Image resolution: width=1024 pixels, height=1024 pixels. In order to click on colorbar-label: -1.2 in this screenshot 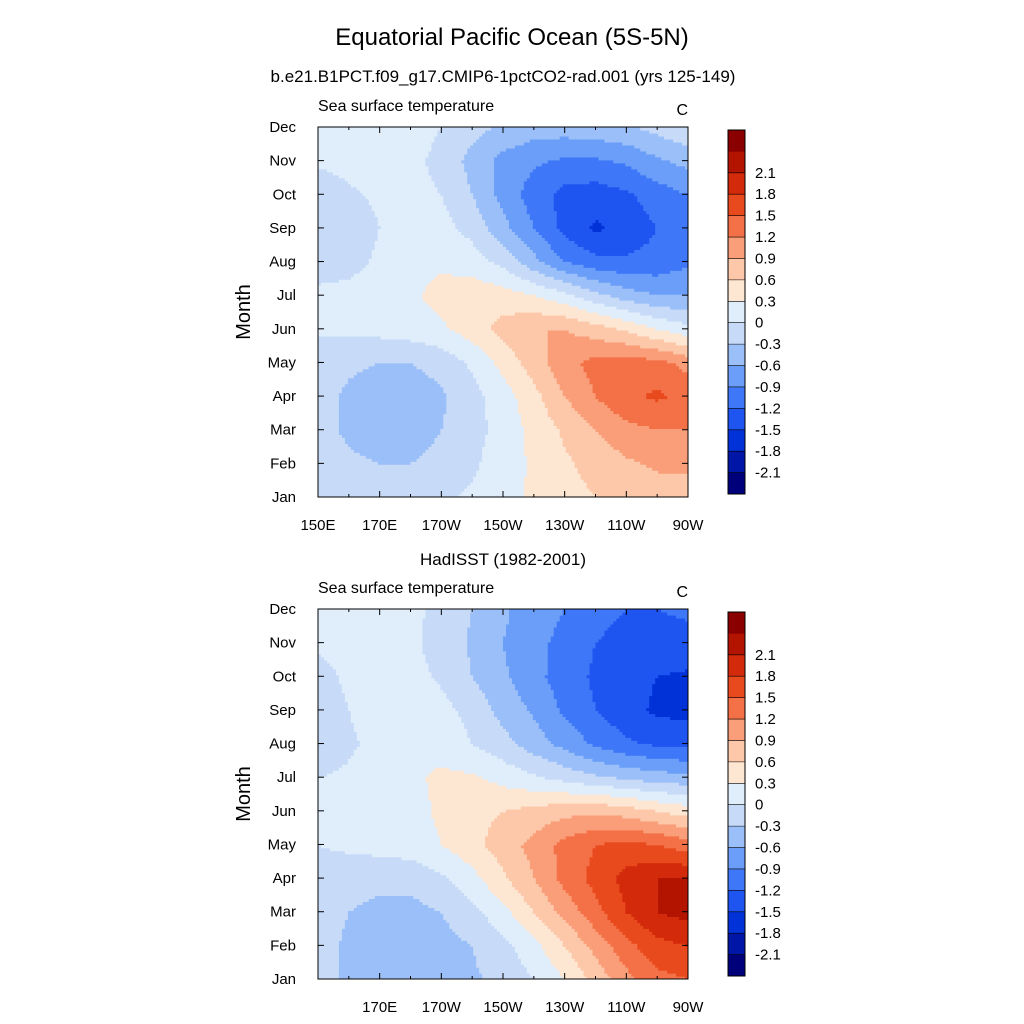, I will do `click(768, 408)`.